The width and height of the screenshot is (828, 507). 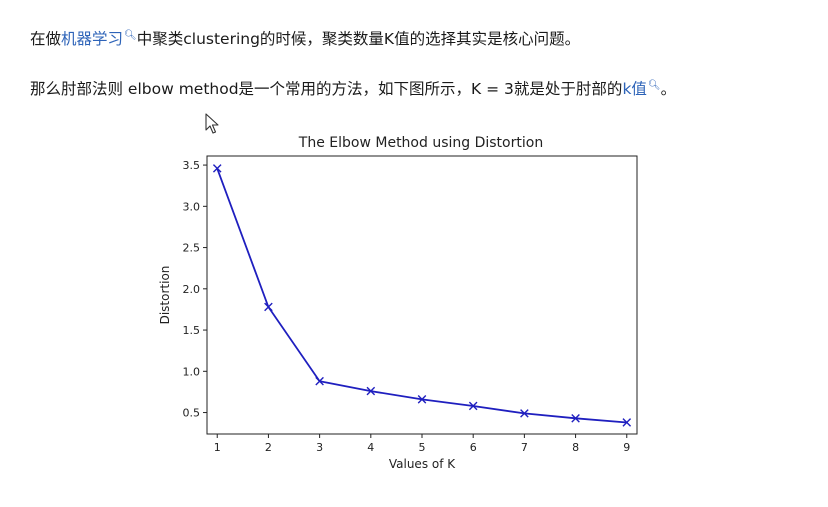 I want to click on paragraph-intro-suffix: 中聚类clustering的时候，聚类数量K值的选择其实是核心问题。, so click(x=358, y=39).